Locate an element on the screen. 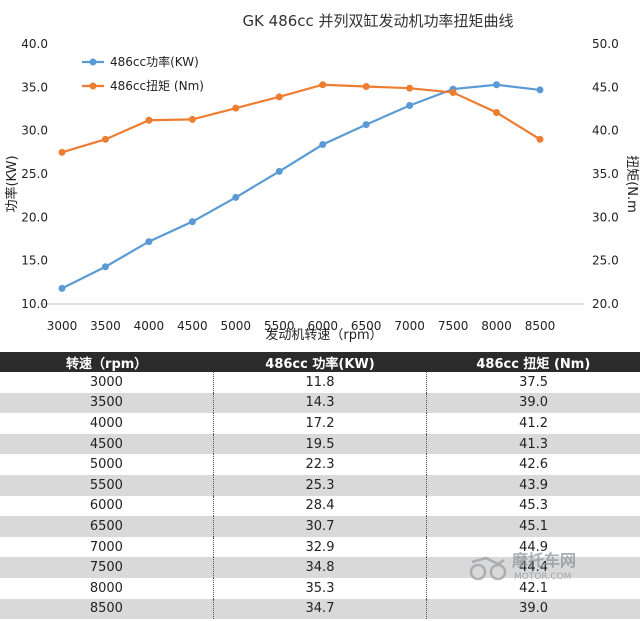  torque-cell: 42.1 is located at coordinates (534, 588).